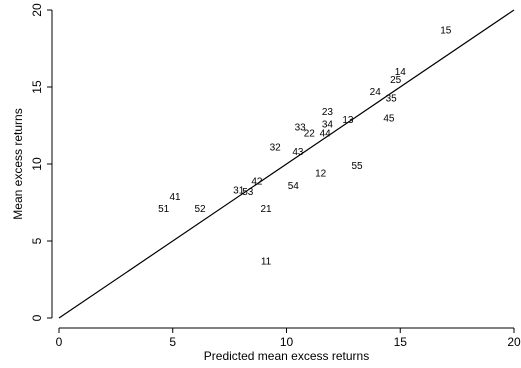  I want to click on point-label-25: 25, so click(396, 80).